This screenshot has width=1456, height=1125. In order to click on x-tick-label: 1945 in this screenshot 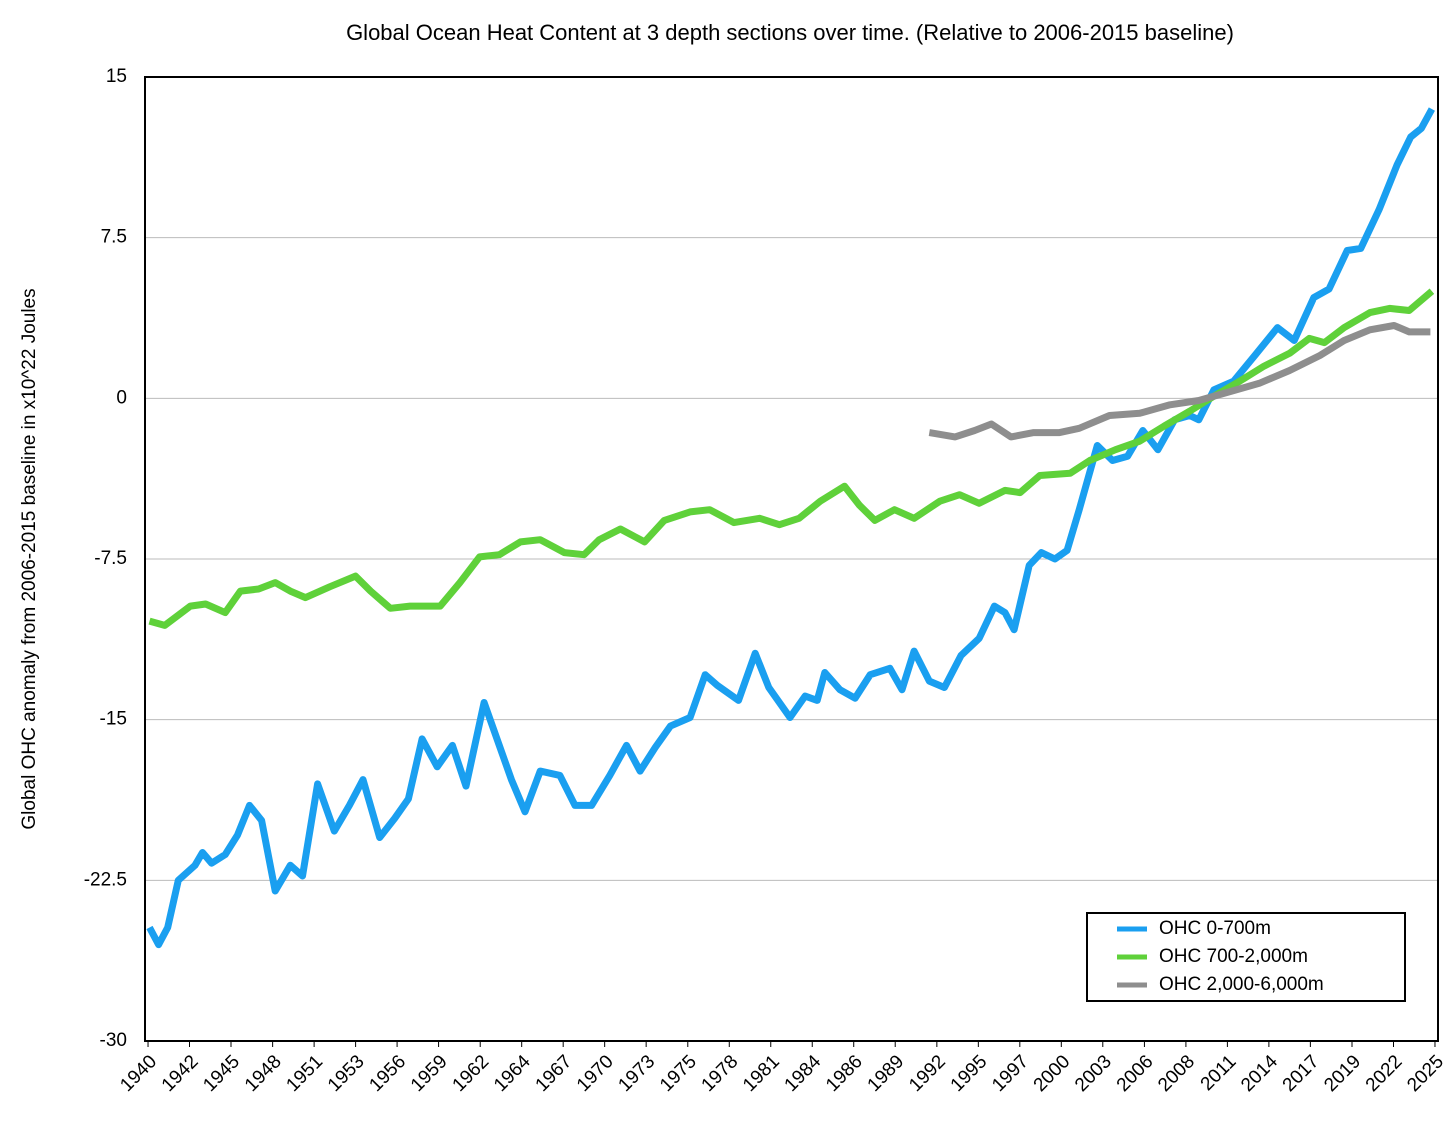, I will do `click(221, 1073)`.